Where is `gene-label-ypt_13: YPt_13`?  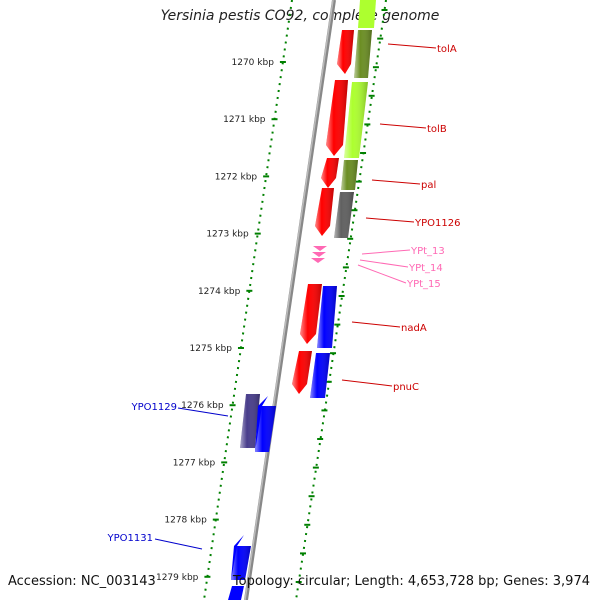
gene-label-ypt_13: YPt_13 is located at coordinates (427, 251).